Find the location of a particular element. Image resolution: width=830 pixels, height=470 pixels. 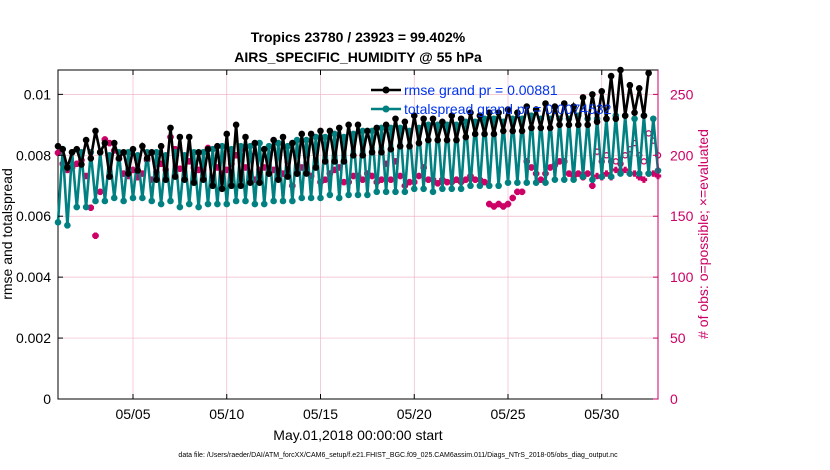

y-tick-label-right: 50 is located at coordinates (678, 338).